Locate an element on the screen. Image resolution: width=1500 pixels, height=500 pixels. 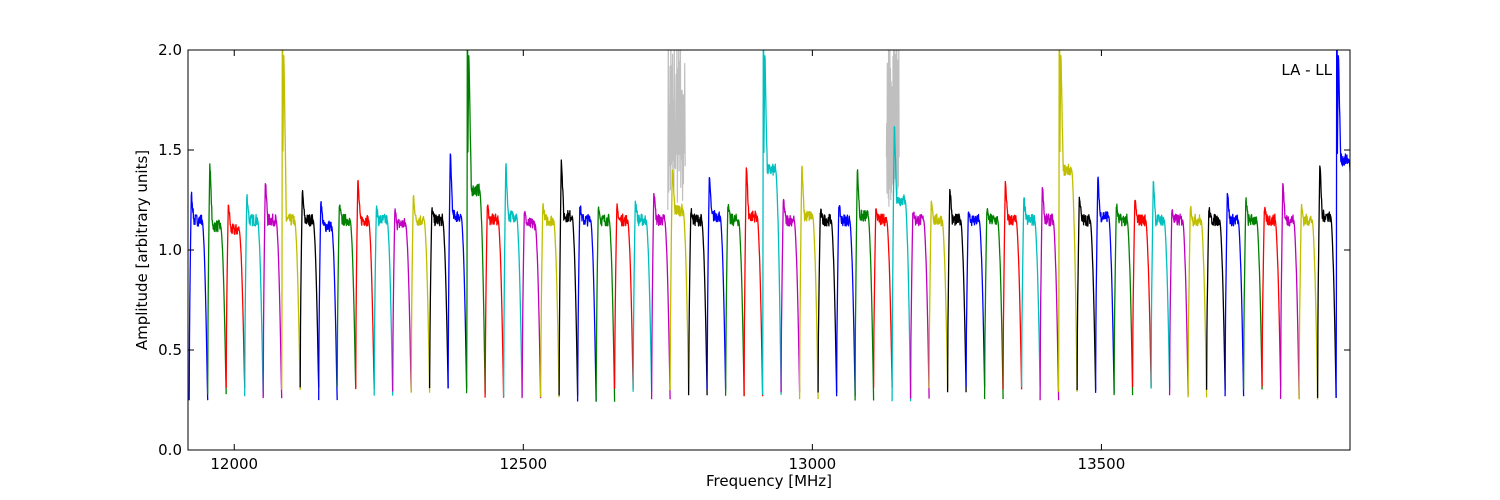
x-tick-label-2: 13000 is located at coordinates (812, 464).